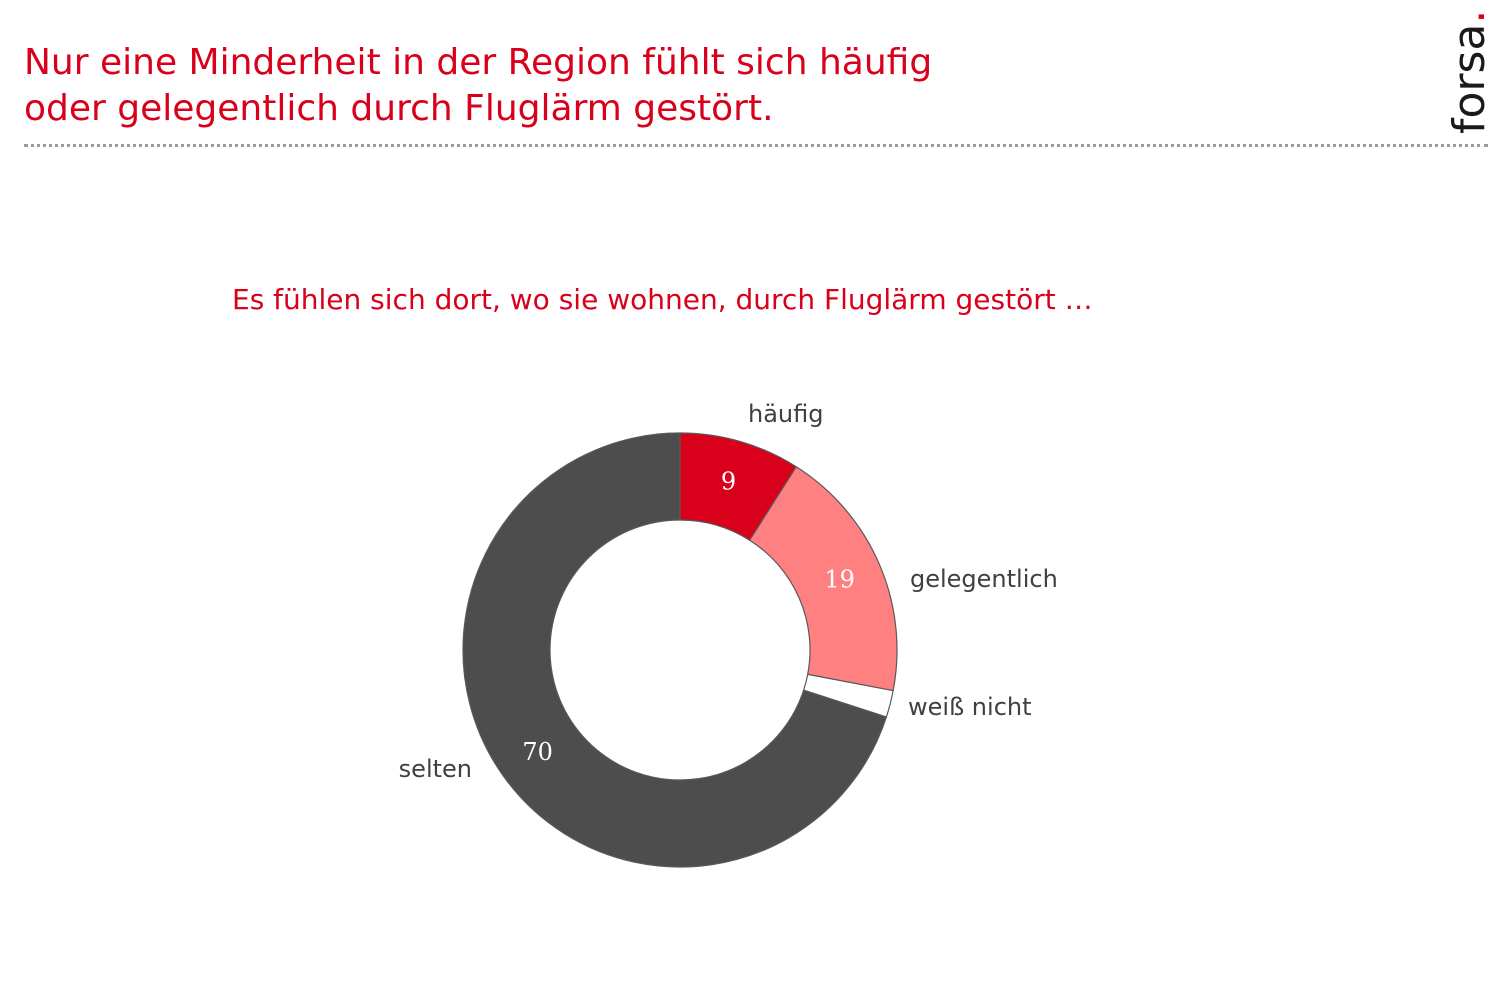 The width and height of the screenshot is (1500, 997). I want to click on forsa-logo: forsa., so click(1469, 72).